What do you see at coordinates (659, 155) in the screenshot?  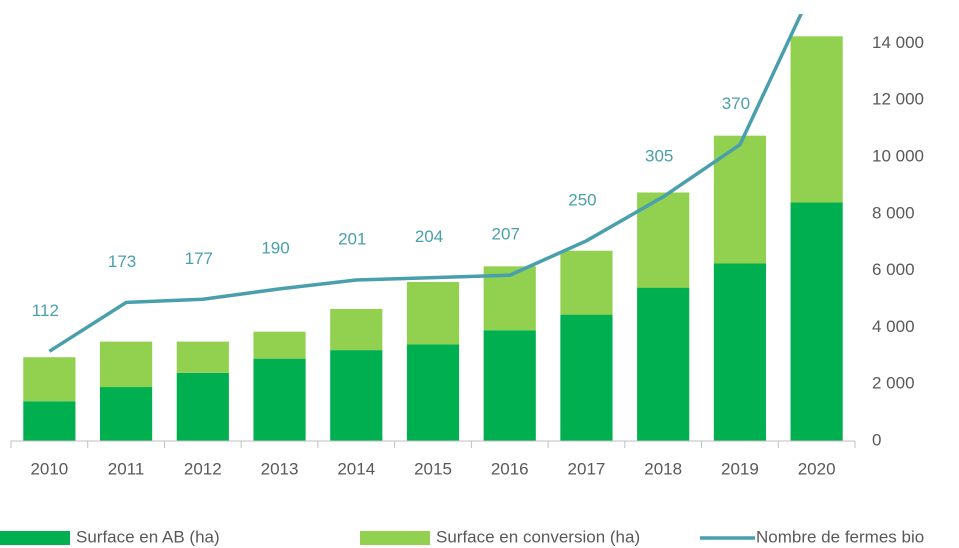 I see `data-label: 305` at bounding box center [659, 155].